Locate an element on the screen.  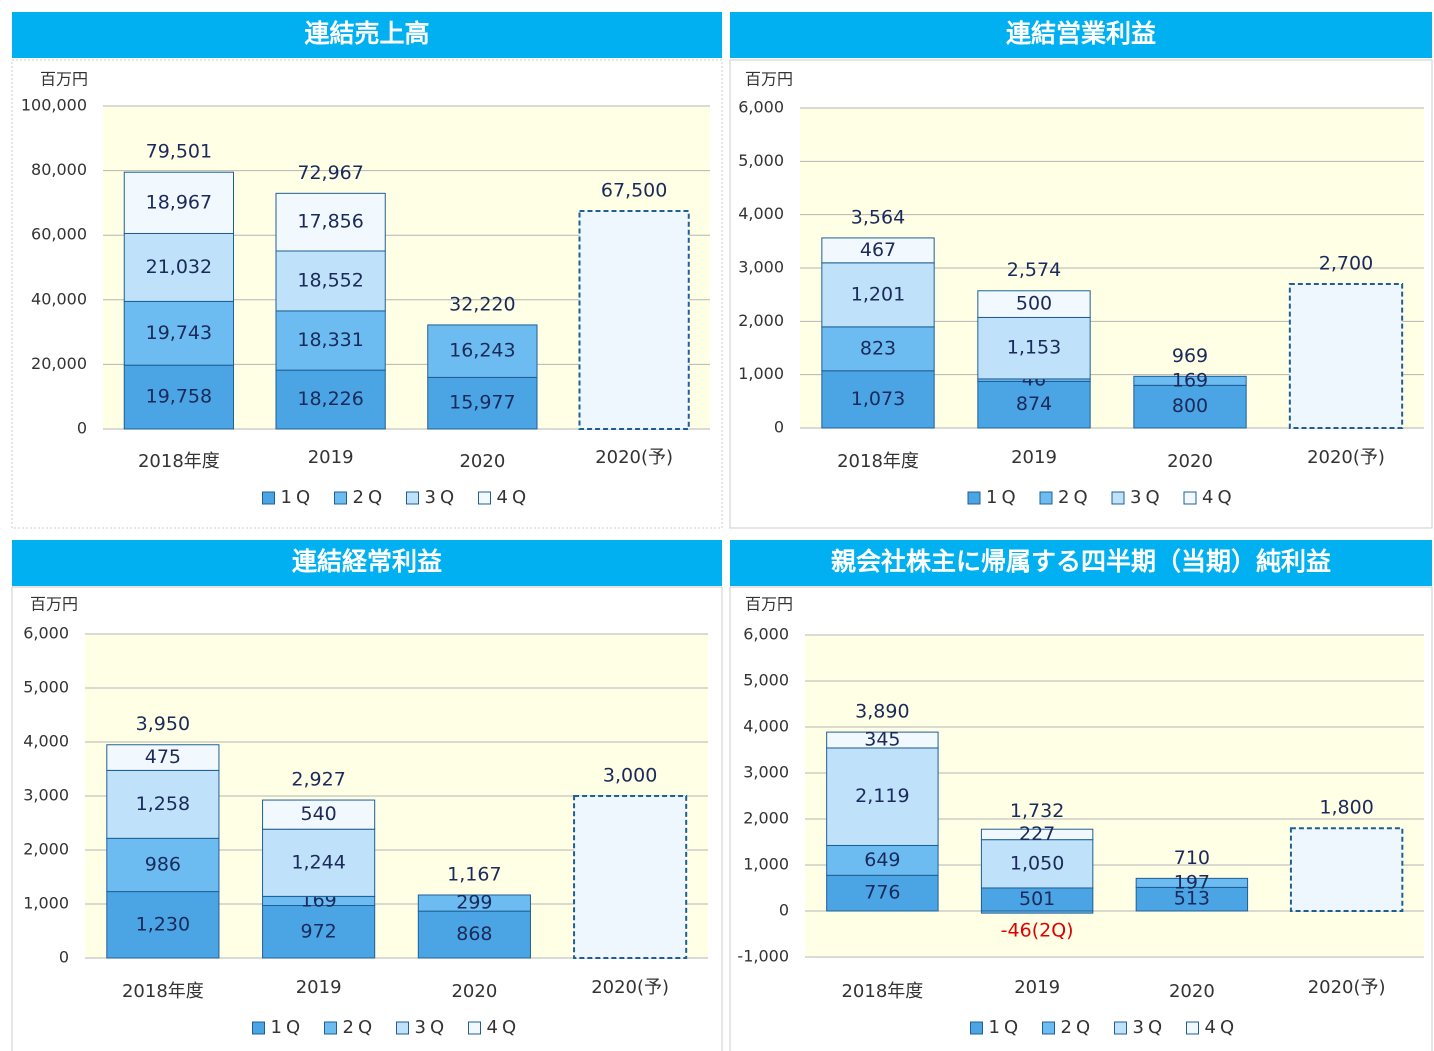
segment-label: 197 is located at coordinates (1192, 882).